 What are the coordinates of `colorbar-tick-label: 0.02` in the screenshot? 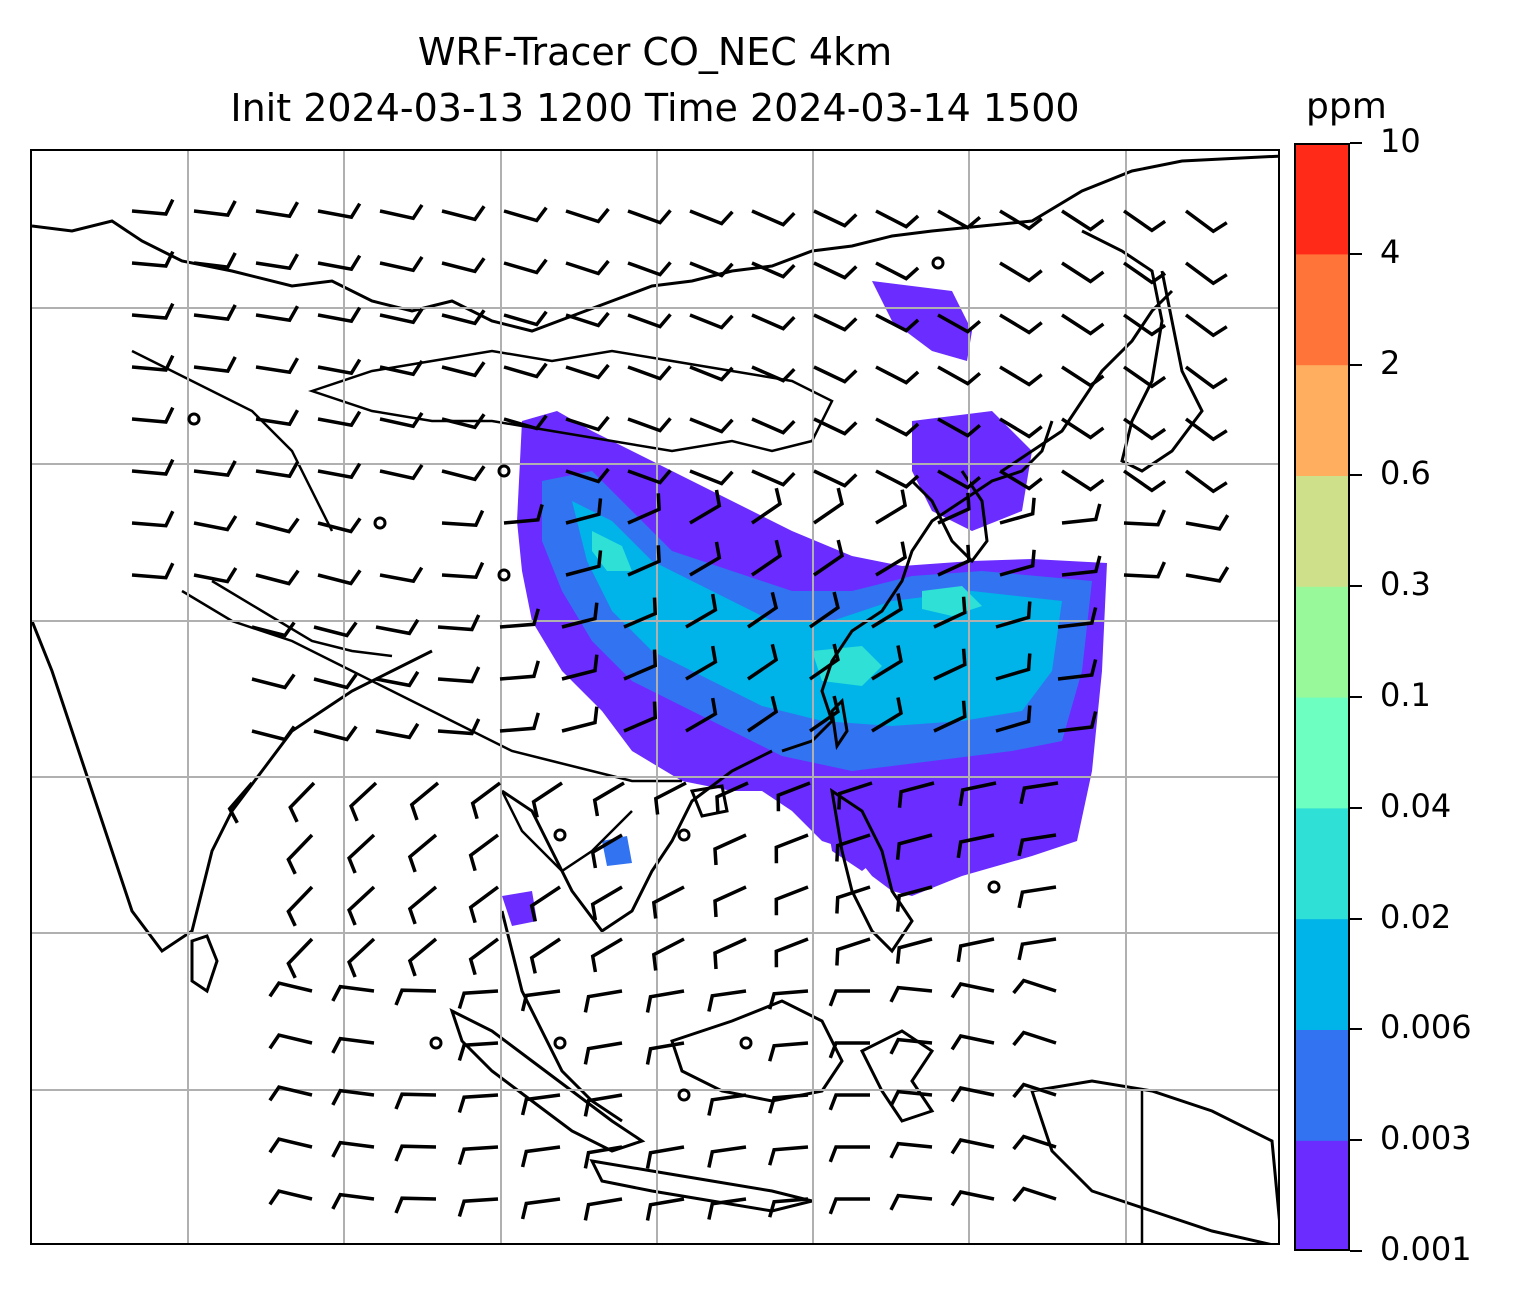 It's located at (1416, 916).